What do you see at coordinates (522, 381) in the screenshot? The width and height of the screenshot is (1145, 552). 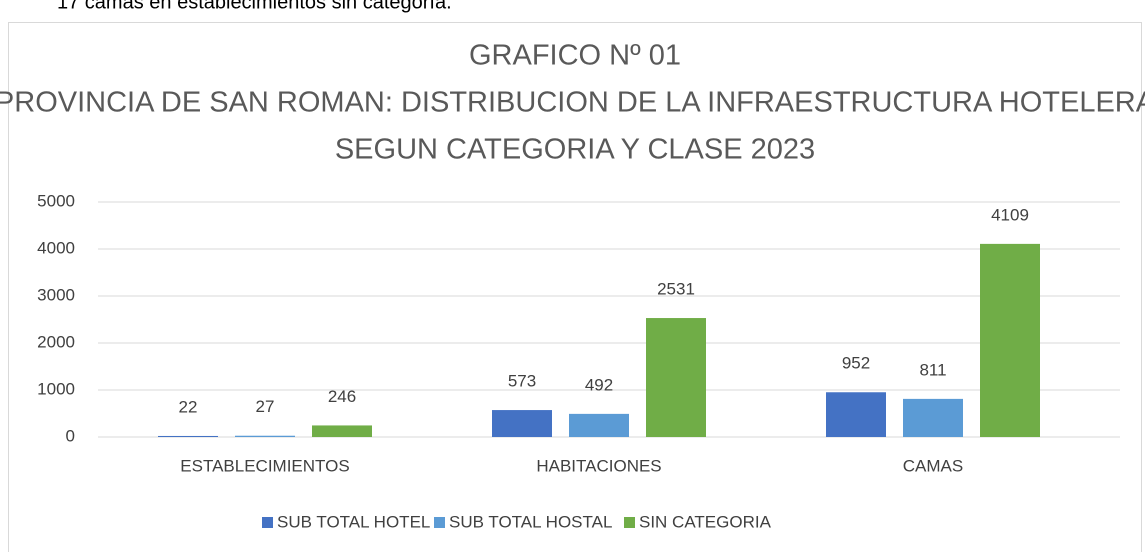 I see `data-label: 573` at bounding box center [522, 381].